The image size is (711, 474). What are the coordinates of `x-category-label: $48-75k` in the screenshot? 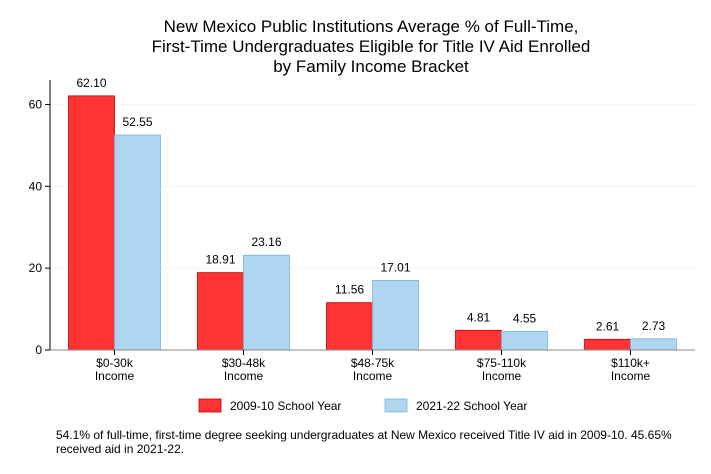 It's located at (373, 363).